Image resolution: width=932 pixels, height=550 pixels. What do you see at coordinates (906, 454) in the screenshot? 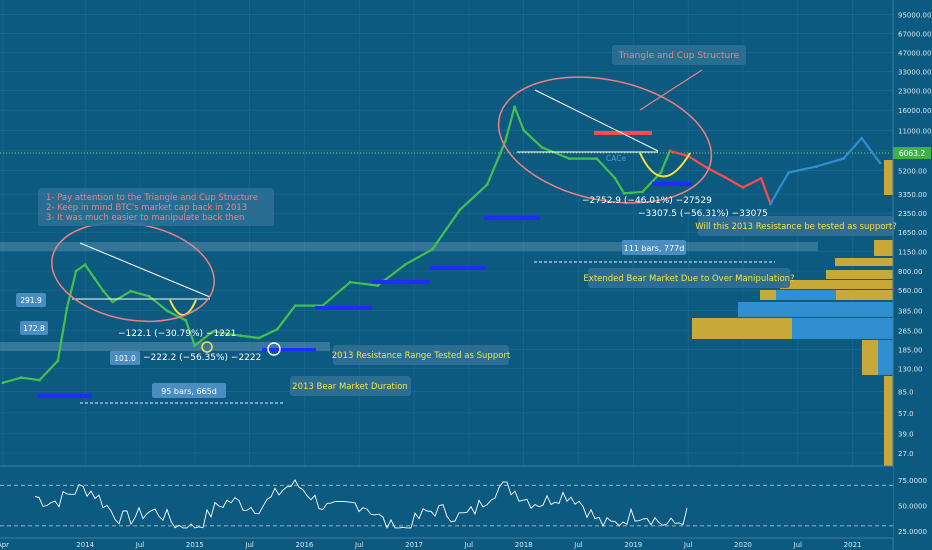
I see `y-tick-22: 27.0` at bounding box center [906, 454].